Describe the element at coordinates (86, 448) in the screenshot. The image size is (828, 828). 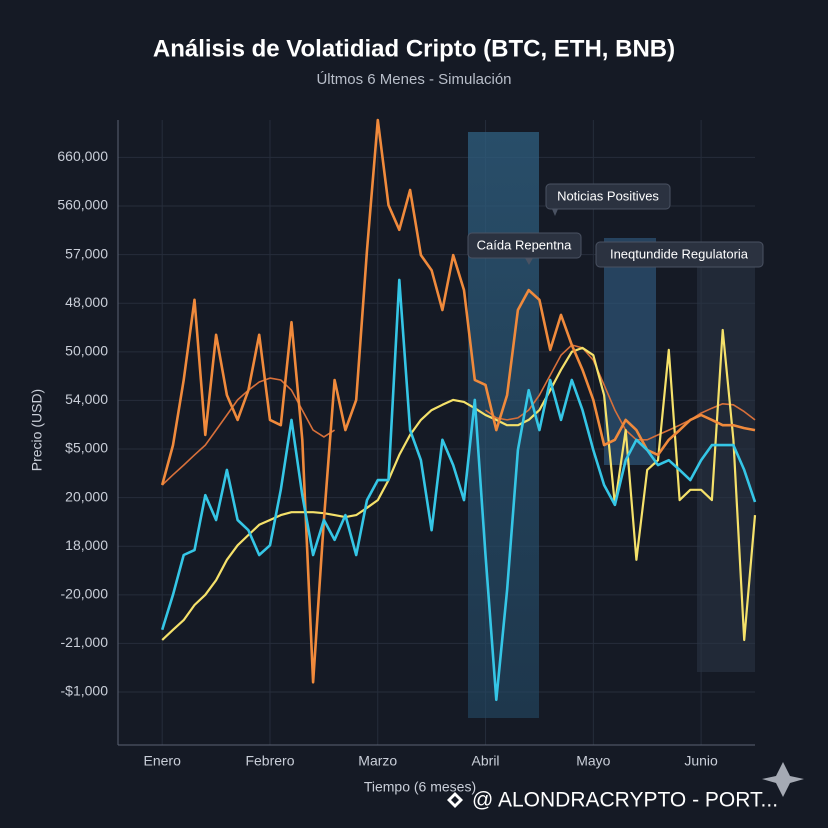
I see `y-tick-label: $5,000` at that location.